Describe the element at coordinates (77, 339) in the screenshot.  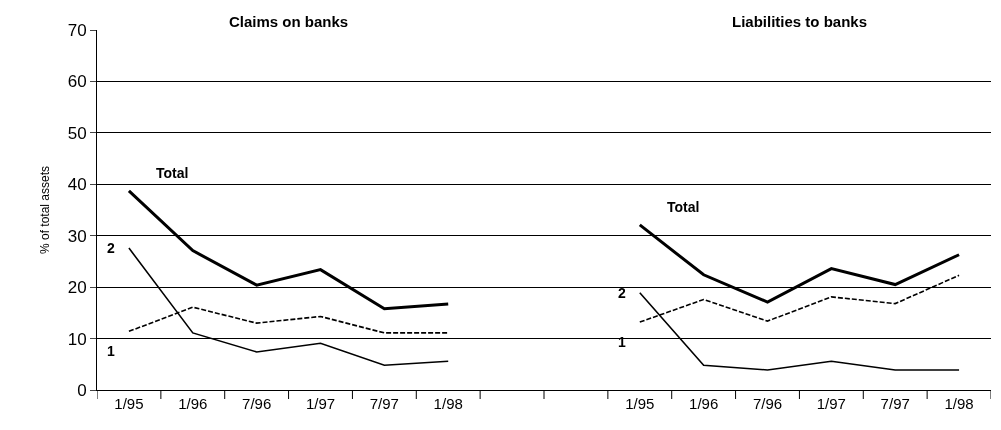
I see `y-tick-label: 10` at that location.